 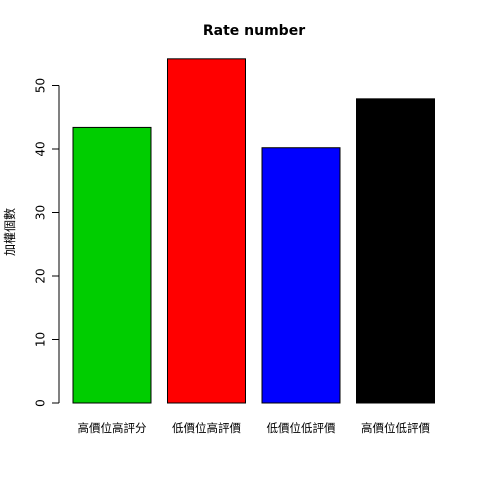 I want to click on y-tick-label-10: 10, so click(x=41, y=339).